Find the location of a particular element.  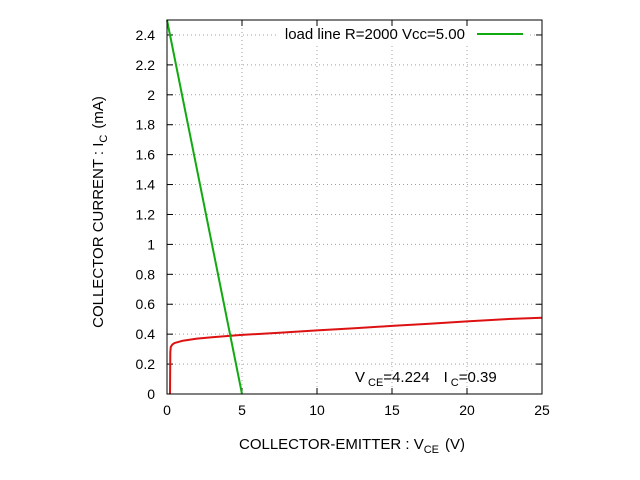

annotation-v-sub: CE is located at coordinates (375, 383).